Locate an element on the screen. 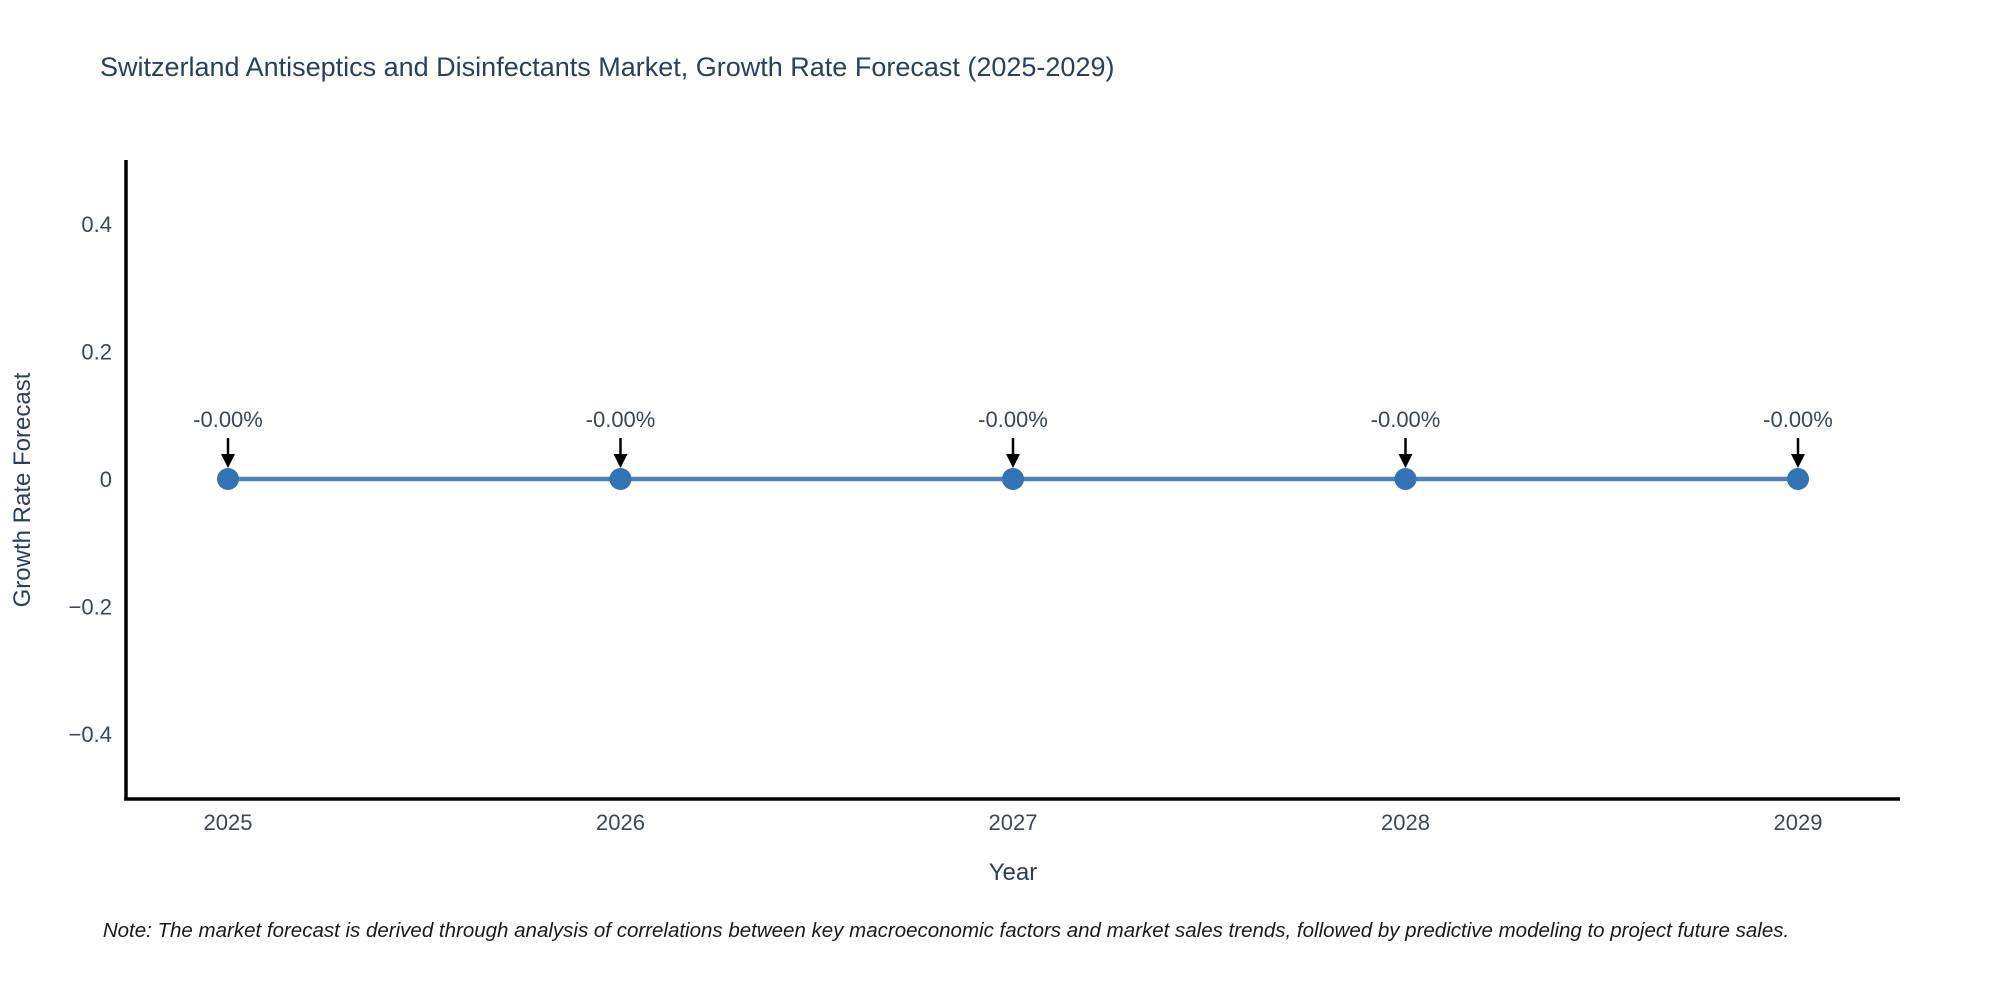  ytick-label: 0 is located at coordinates (106, 479).